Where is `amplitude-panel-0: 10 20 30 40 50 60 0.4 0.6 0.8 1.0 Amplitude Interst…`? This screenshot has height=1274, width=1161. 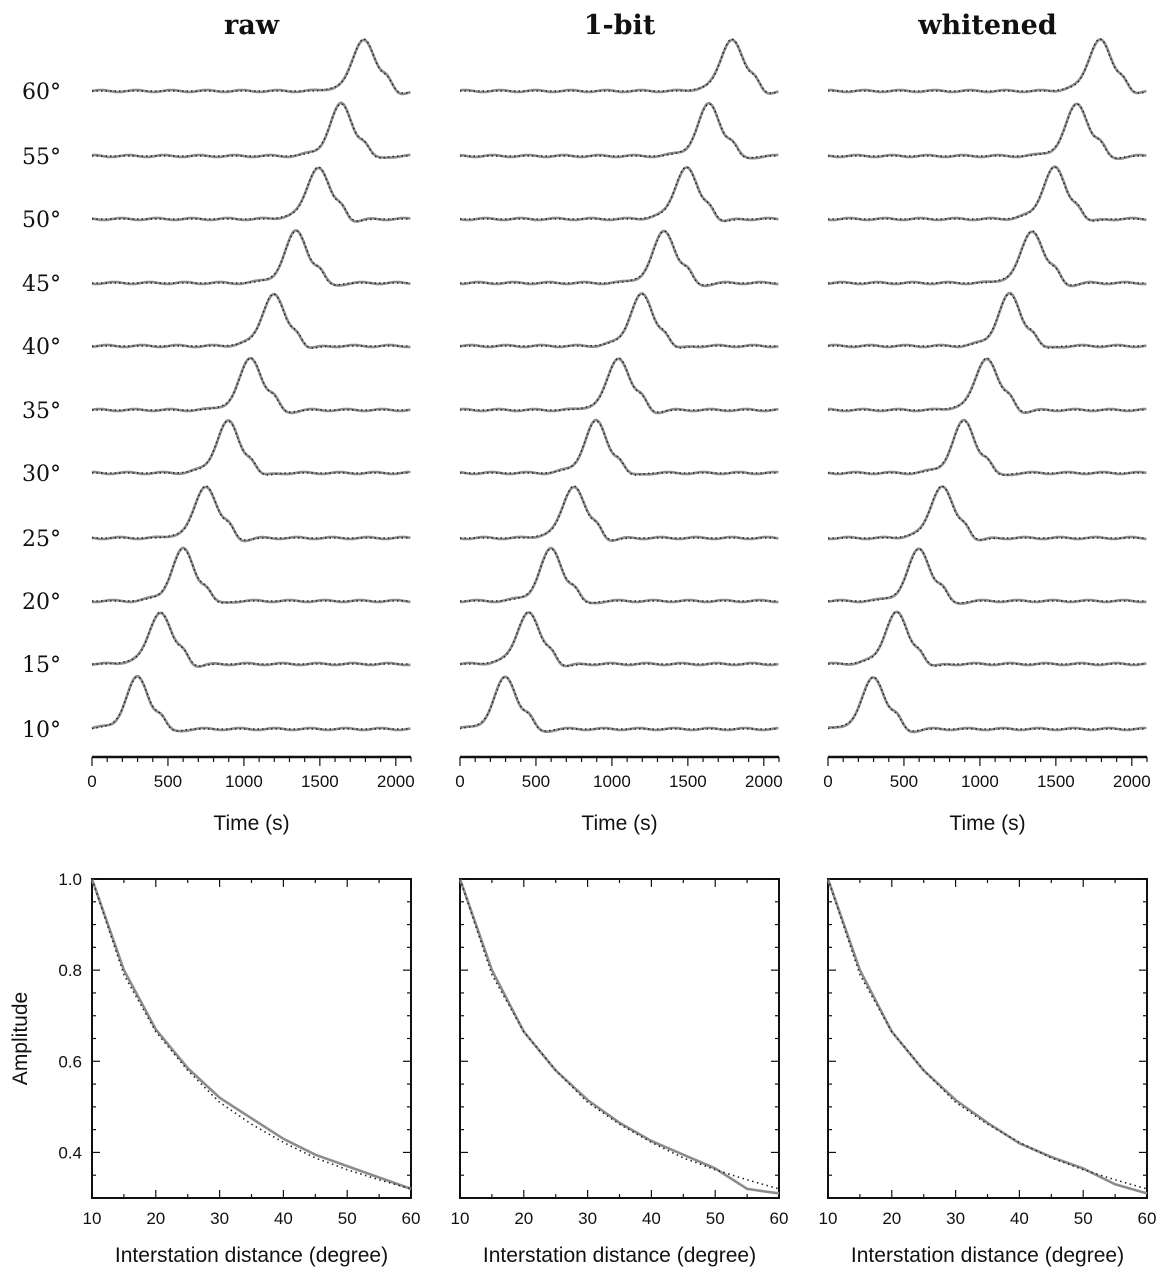
amplitude-panel-0: 10 20 30 40 50 60 0.4 0.6 0.8 1.0 Amplitude Interst… is located at coordinates (214, 1068).